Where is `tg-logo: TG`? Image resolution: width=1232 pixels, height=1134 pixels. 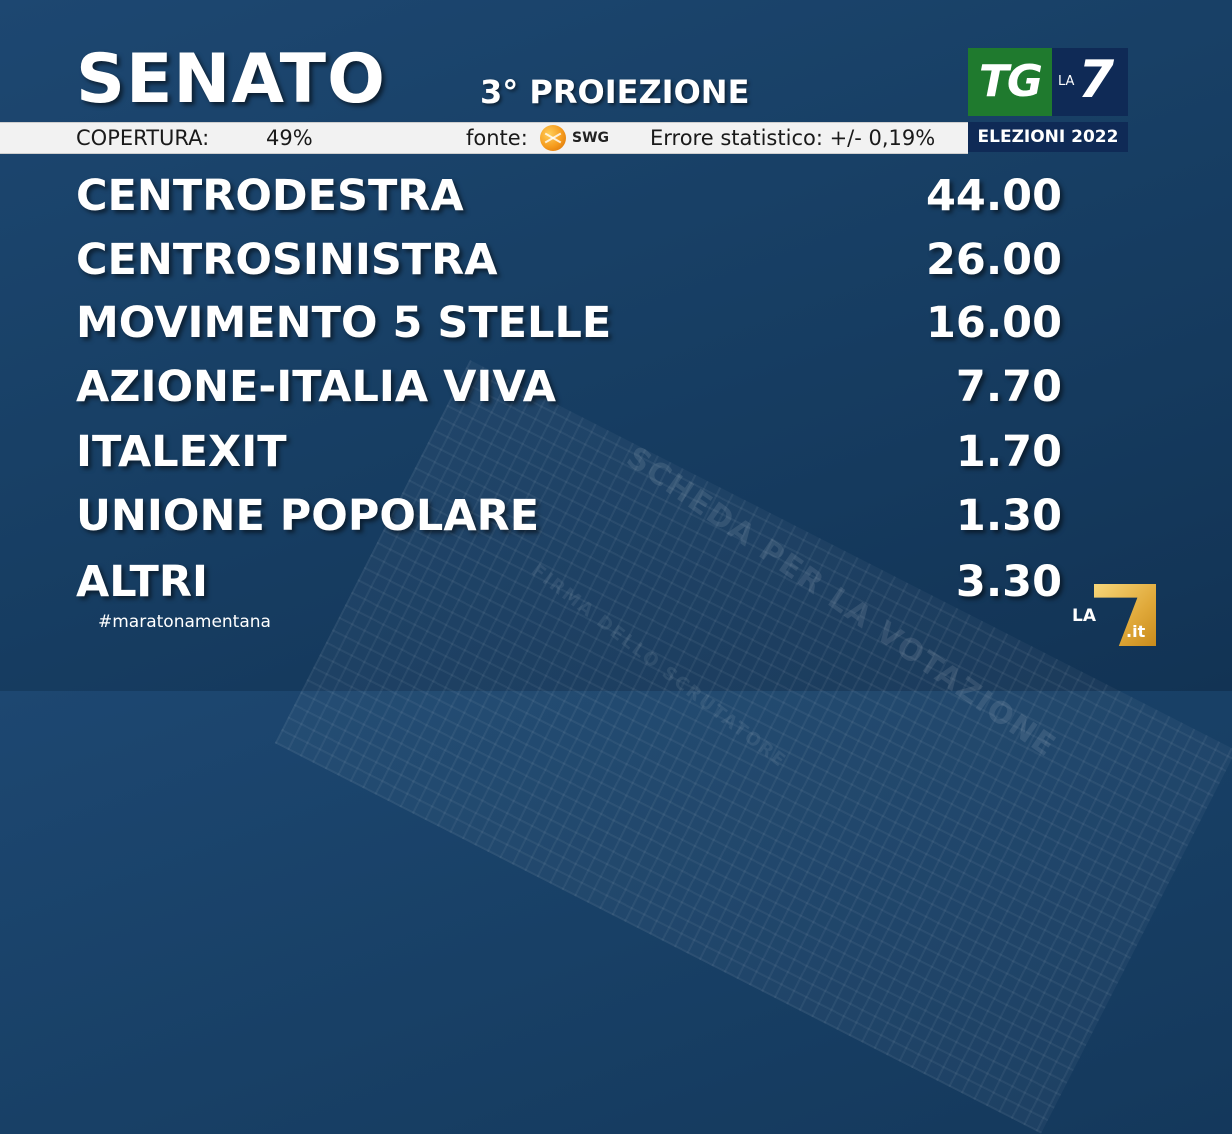 tg-logo: TG is located at coordinates (1010, 82).